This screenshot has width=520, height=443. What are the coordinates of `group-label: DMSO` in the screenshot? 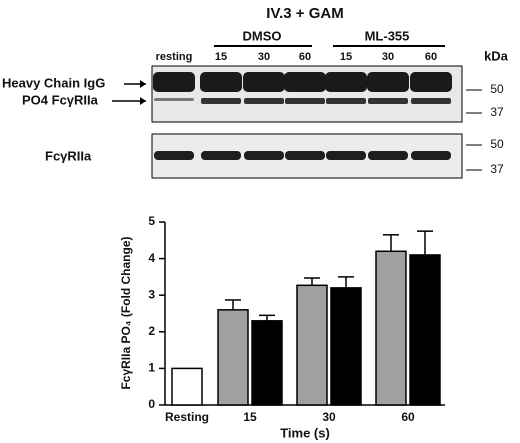 It's located at (262, 35).